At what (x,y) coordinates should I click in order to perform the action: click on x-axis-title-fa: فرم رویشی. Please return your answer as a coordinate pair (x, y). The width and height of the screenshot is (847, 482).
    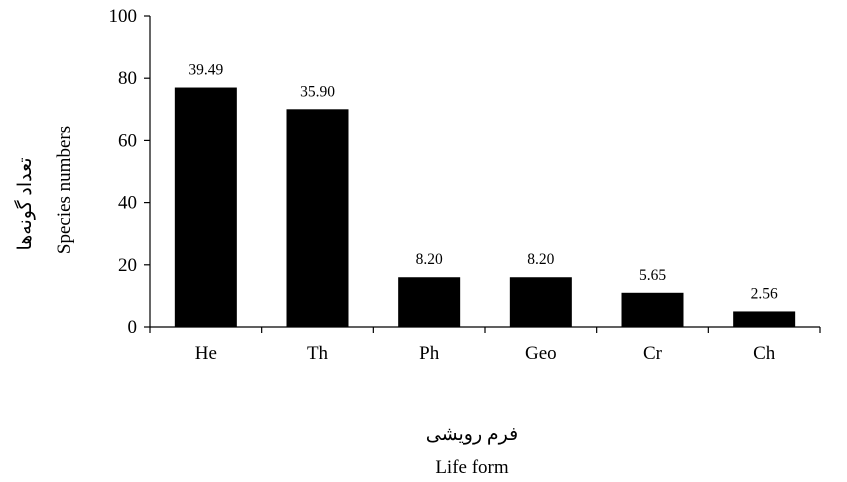
    Looking at the image, I should click on (472, 434).